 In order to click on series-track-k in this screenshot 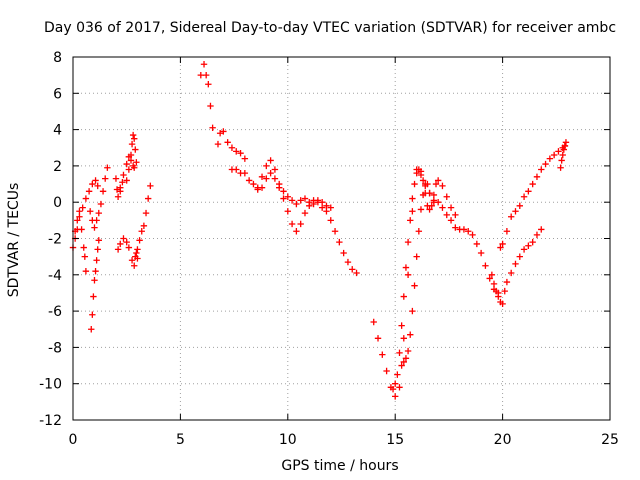, I will do `click(231, 145)`.